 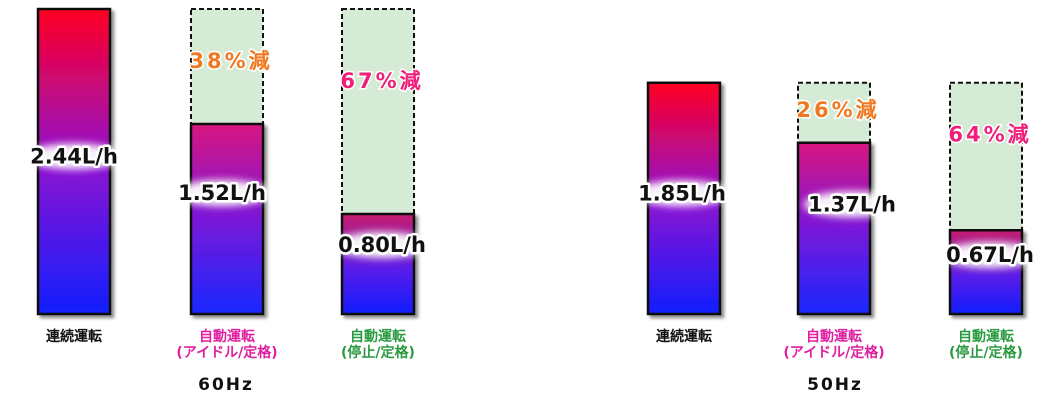 I want to click on value-label: 1.52L/h, so click(x=222, y=193).